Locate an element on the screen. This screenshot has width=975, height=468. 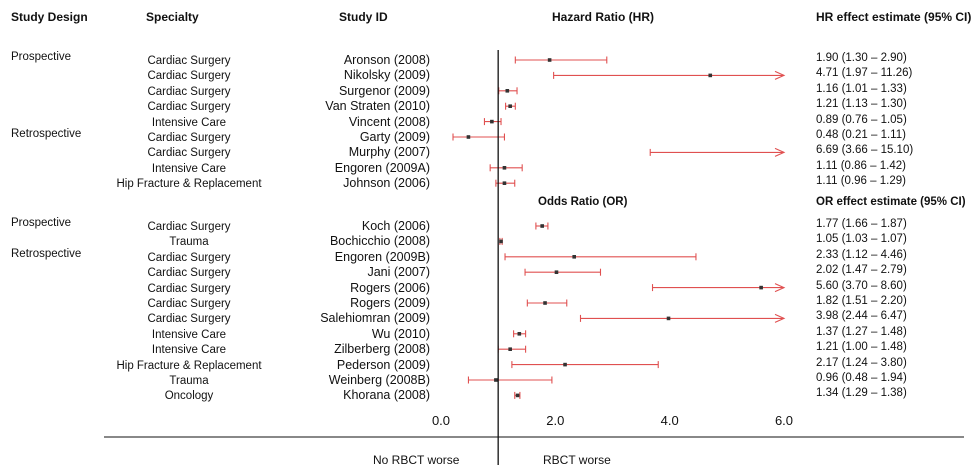
study-id-label: Rogers (2009) is located at coordinates (390, 303).